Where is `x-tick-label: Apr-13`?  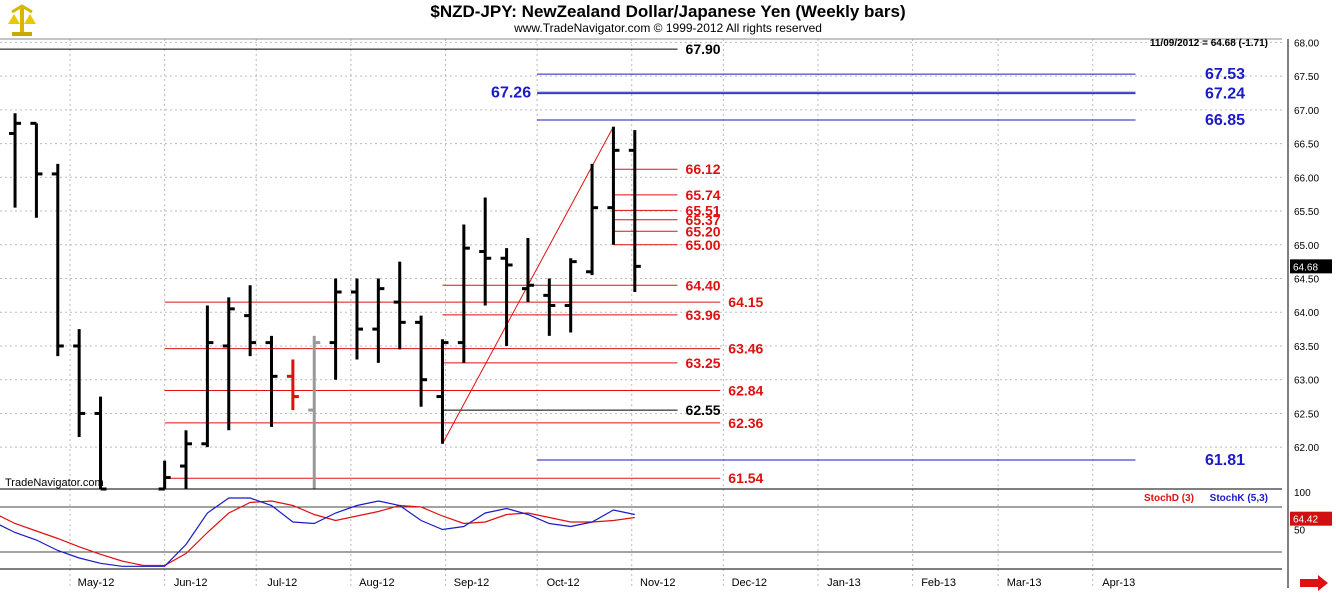
x-tick-label: Apr-13 is located at coordinates (1118, 583).